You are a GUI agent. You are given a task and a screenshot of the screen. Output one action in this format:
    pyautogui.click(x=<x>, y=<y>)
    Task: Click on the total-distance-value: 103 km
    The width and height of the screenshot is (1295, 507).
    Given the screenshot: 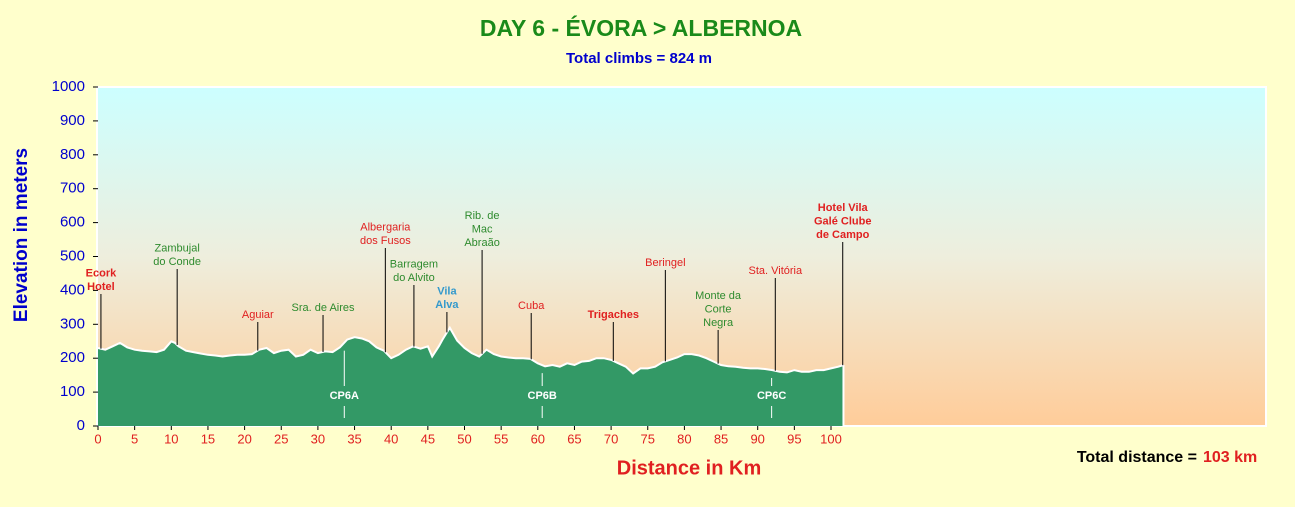 What is the action you would take?
    pyautogui.click(x=1230, y=457)
    